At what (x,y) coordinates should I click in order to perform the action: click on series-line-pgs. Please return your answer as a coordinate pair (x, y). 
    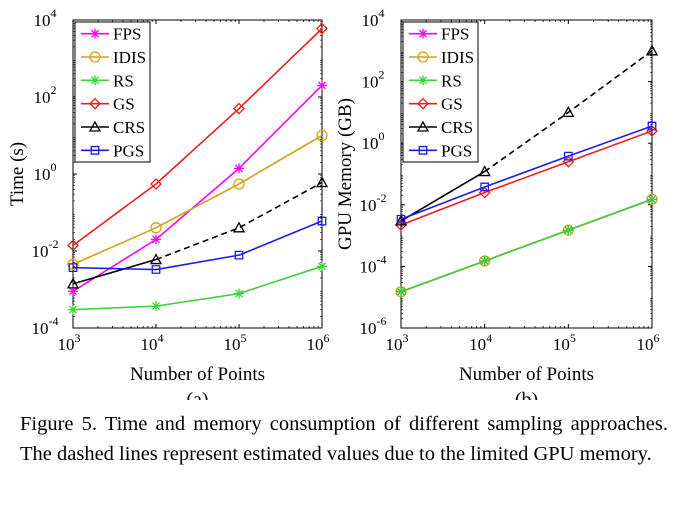
    Looking at the image, I should click on (197, 245).